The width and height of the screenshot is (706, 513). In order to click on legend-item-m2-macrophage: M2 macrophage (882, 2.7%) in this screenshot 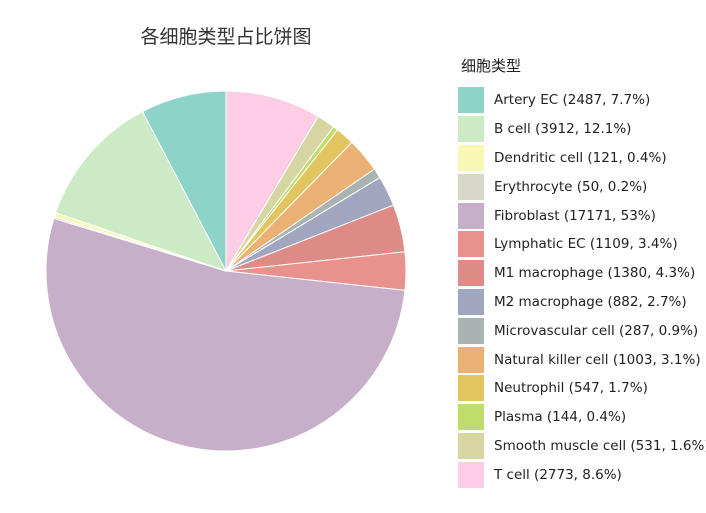, I will do `click(582, 302)`.